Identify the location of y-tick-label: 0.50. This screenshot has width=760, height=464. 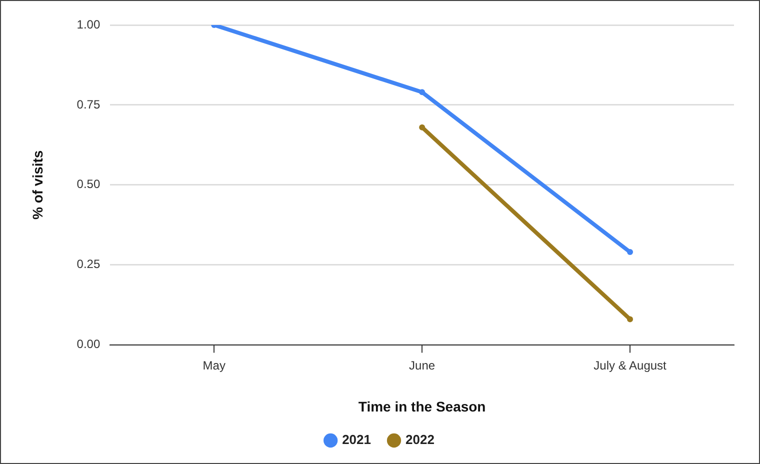
(88, 184).